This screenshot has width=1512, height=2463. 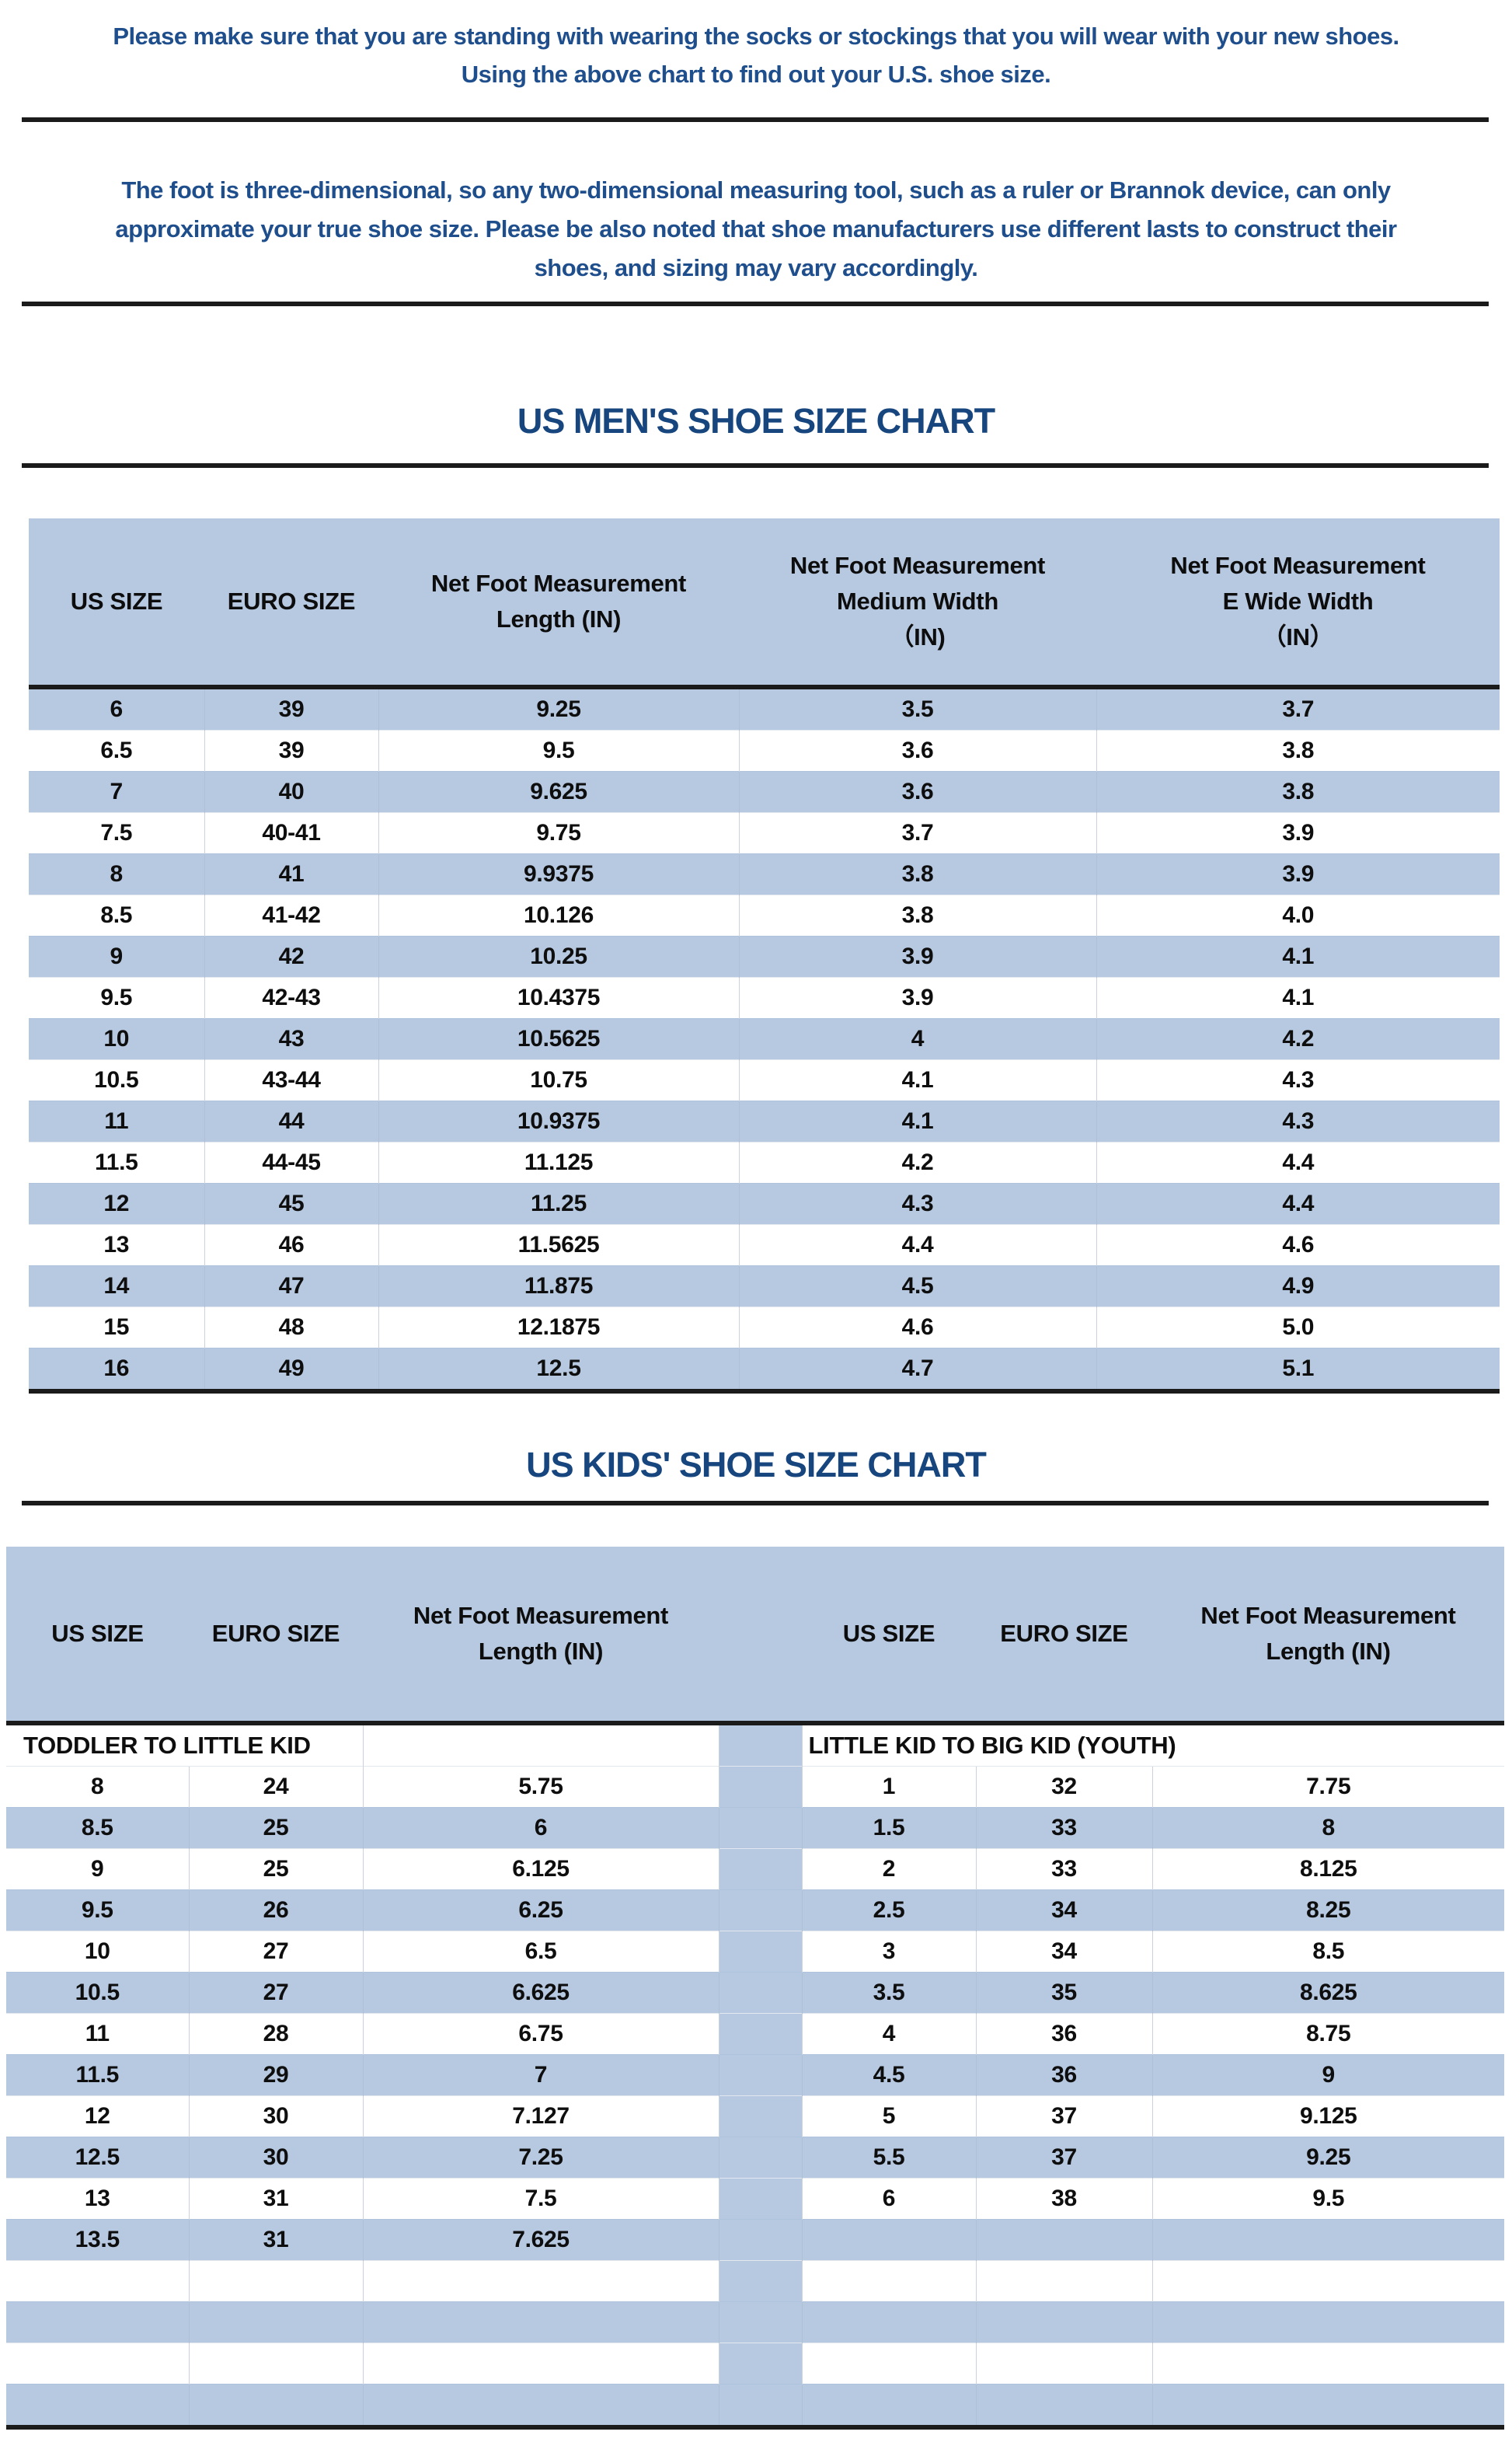 What do you see at coordinates (917, 708) in the screenshot?
I see `medium-width-cell: 3.5` at bounding box center [917, 708].